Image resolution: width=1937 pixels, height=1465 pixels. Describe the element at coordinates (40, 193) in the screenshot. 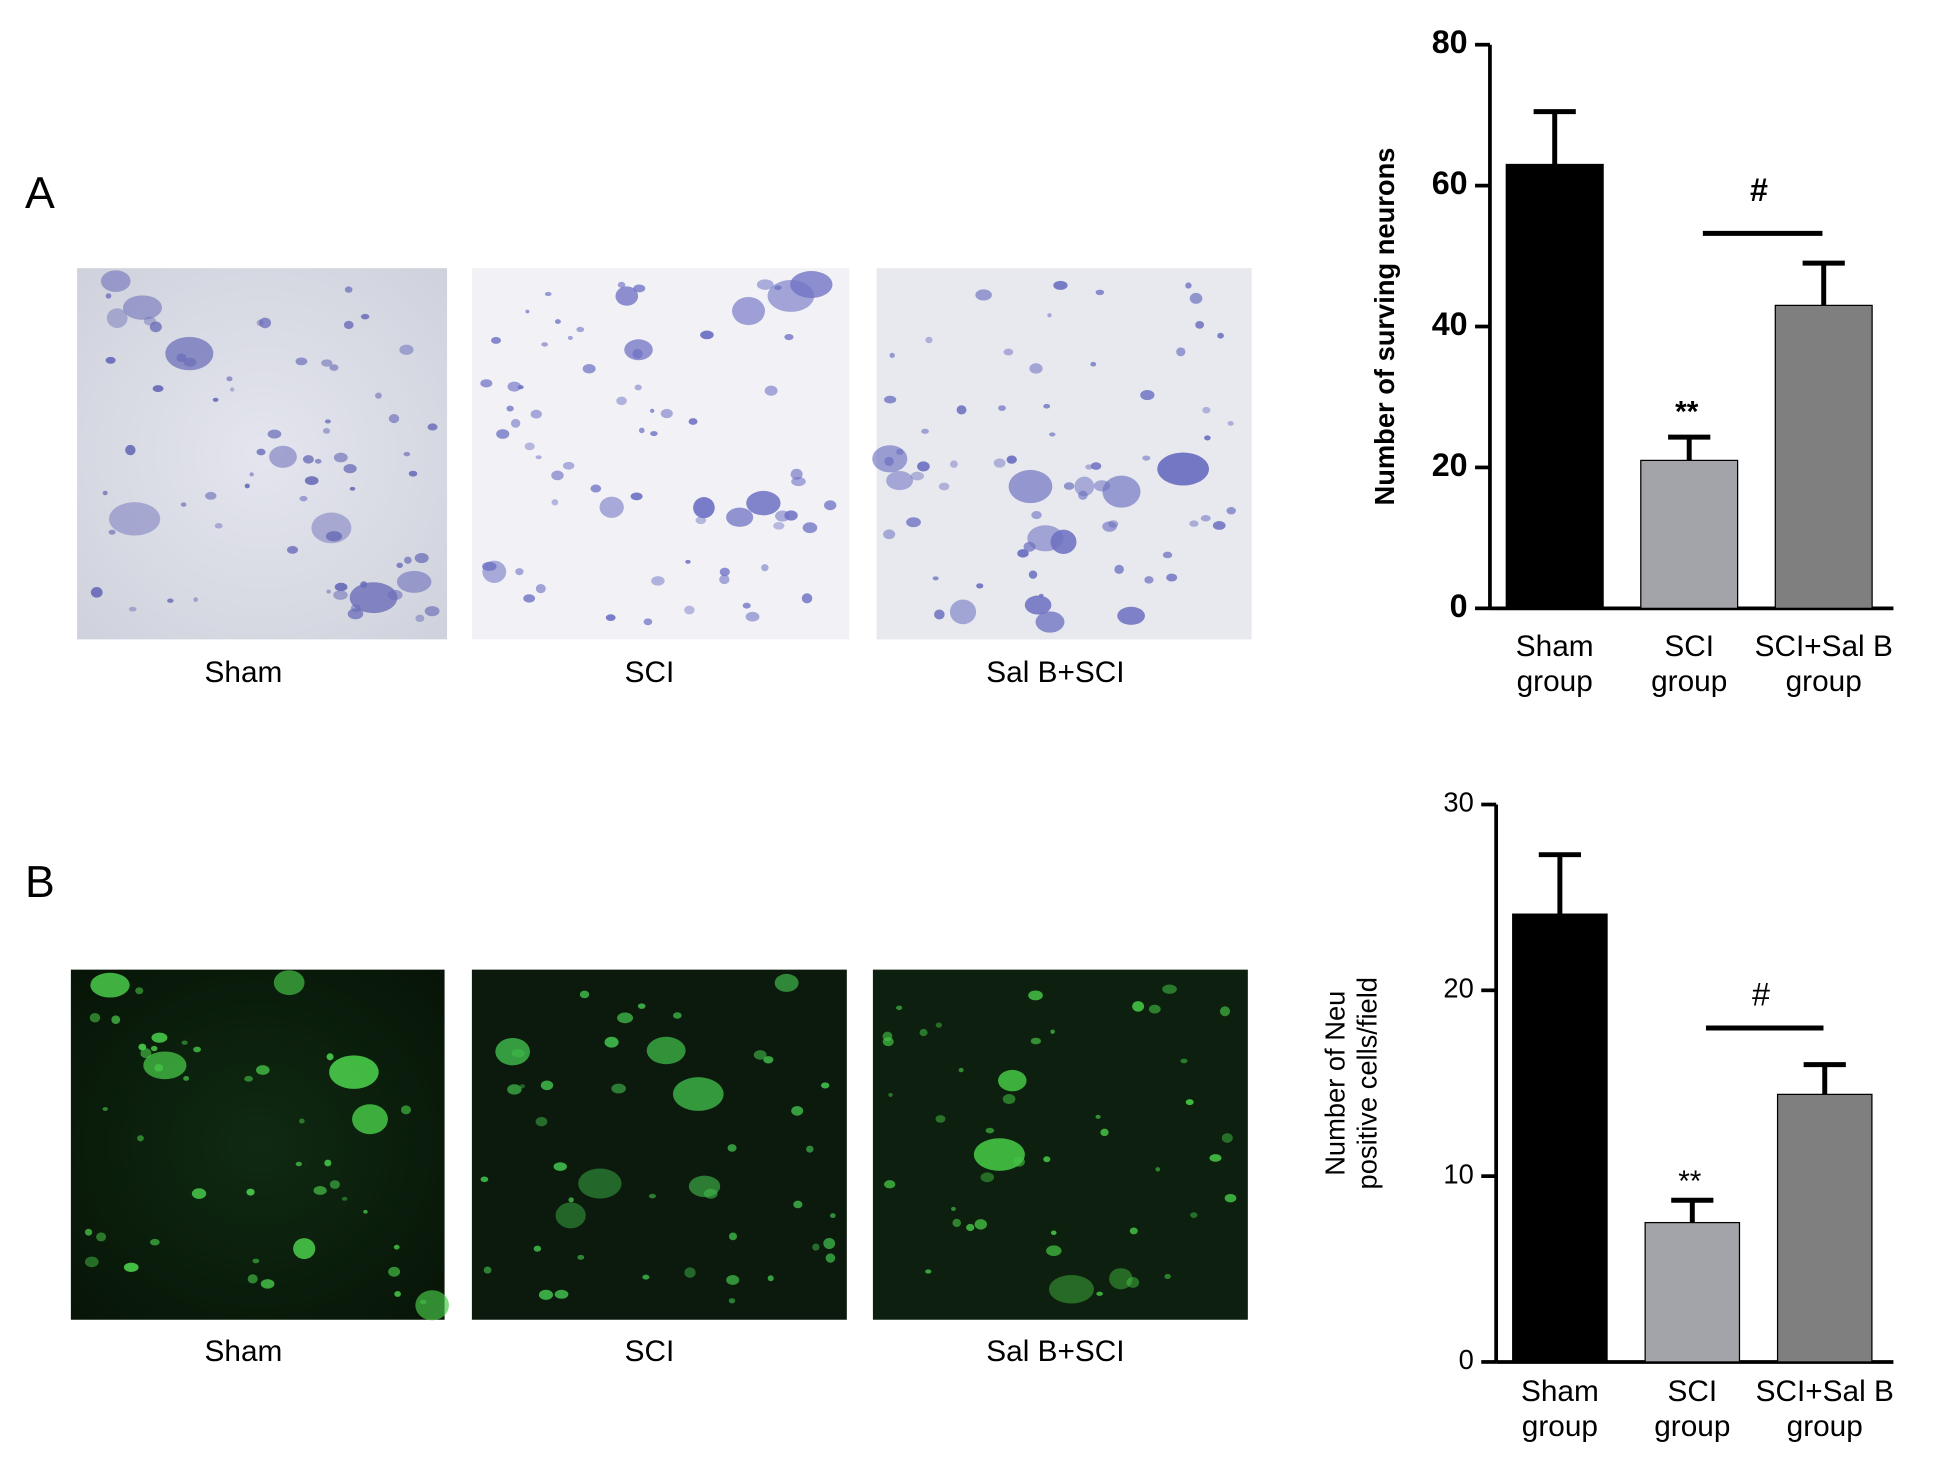

I see `panel-label: A` at that location.